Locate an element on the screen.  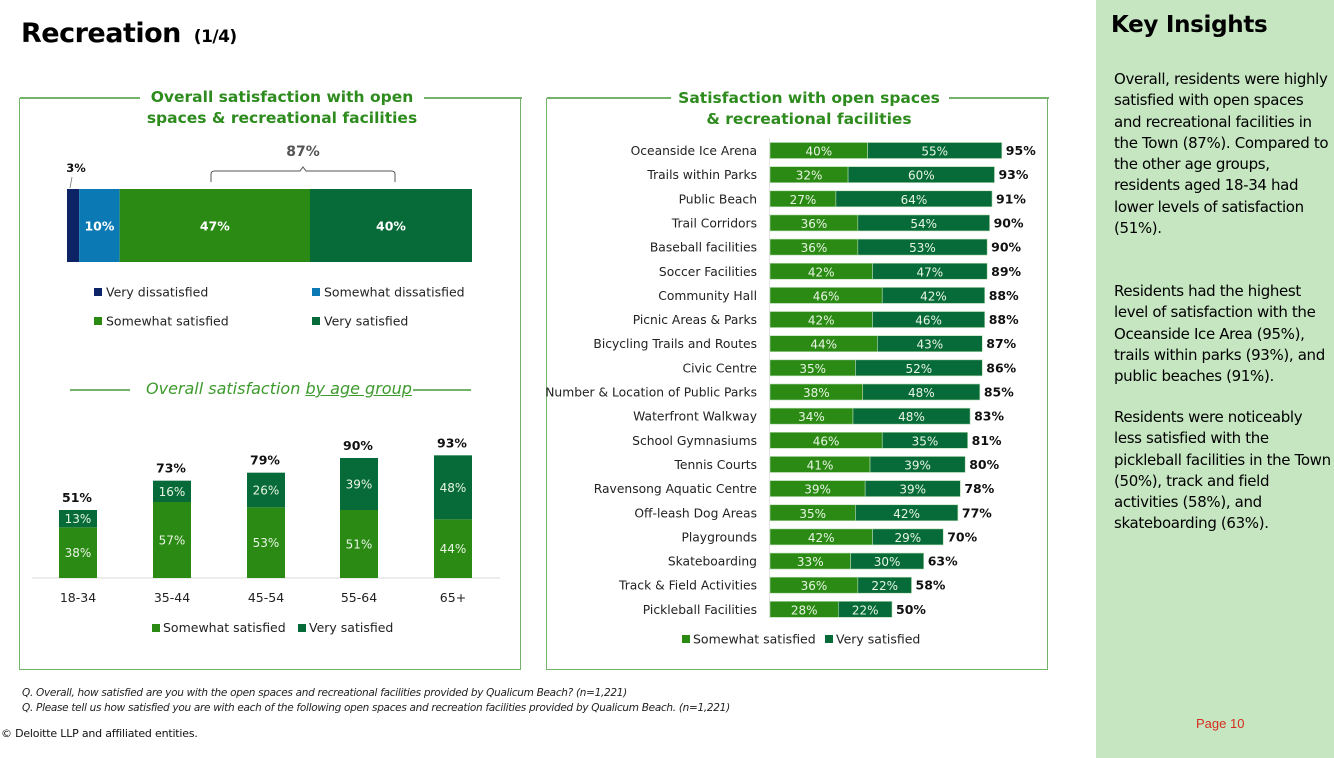
age-chart-title-underlined: by age group is located at coordinates (358, 388).